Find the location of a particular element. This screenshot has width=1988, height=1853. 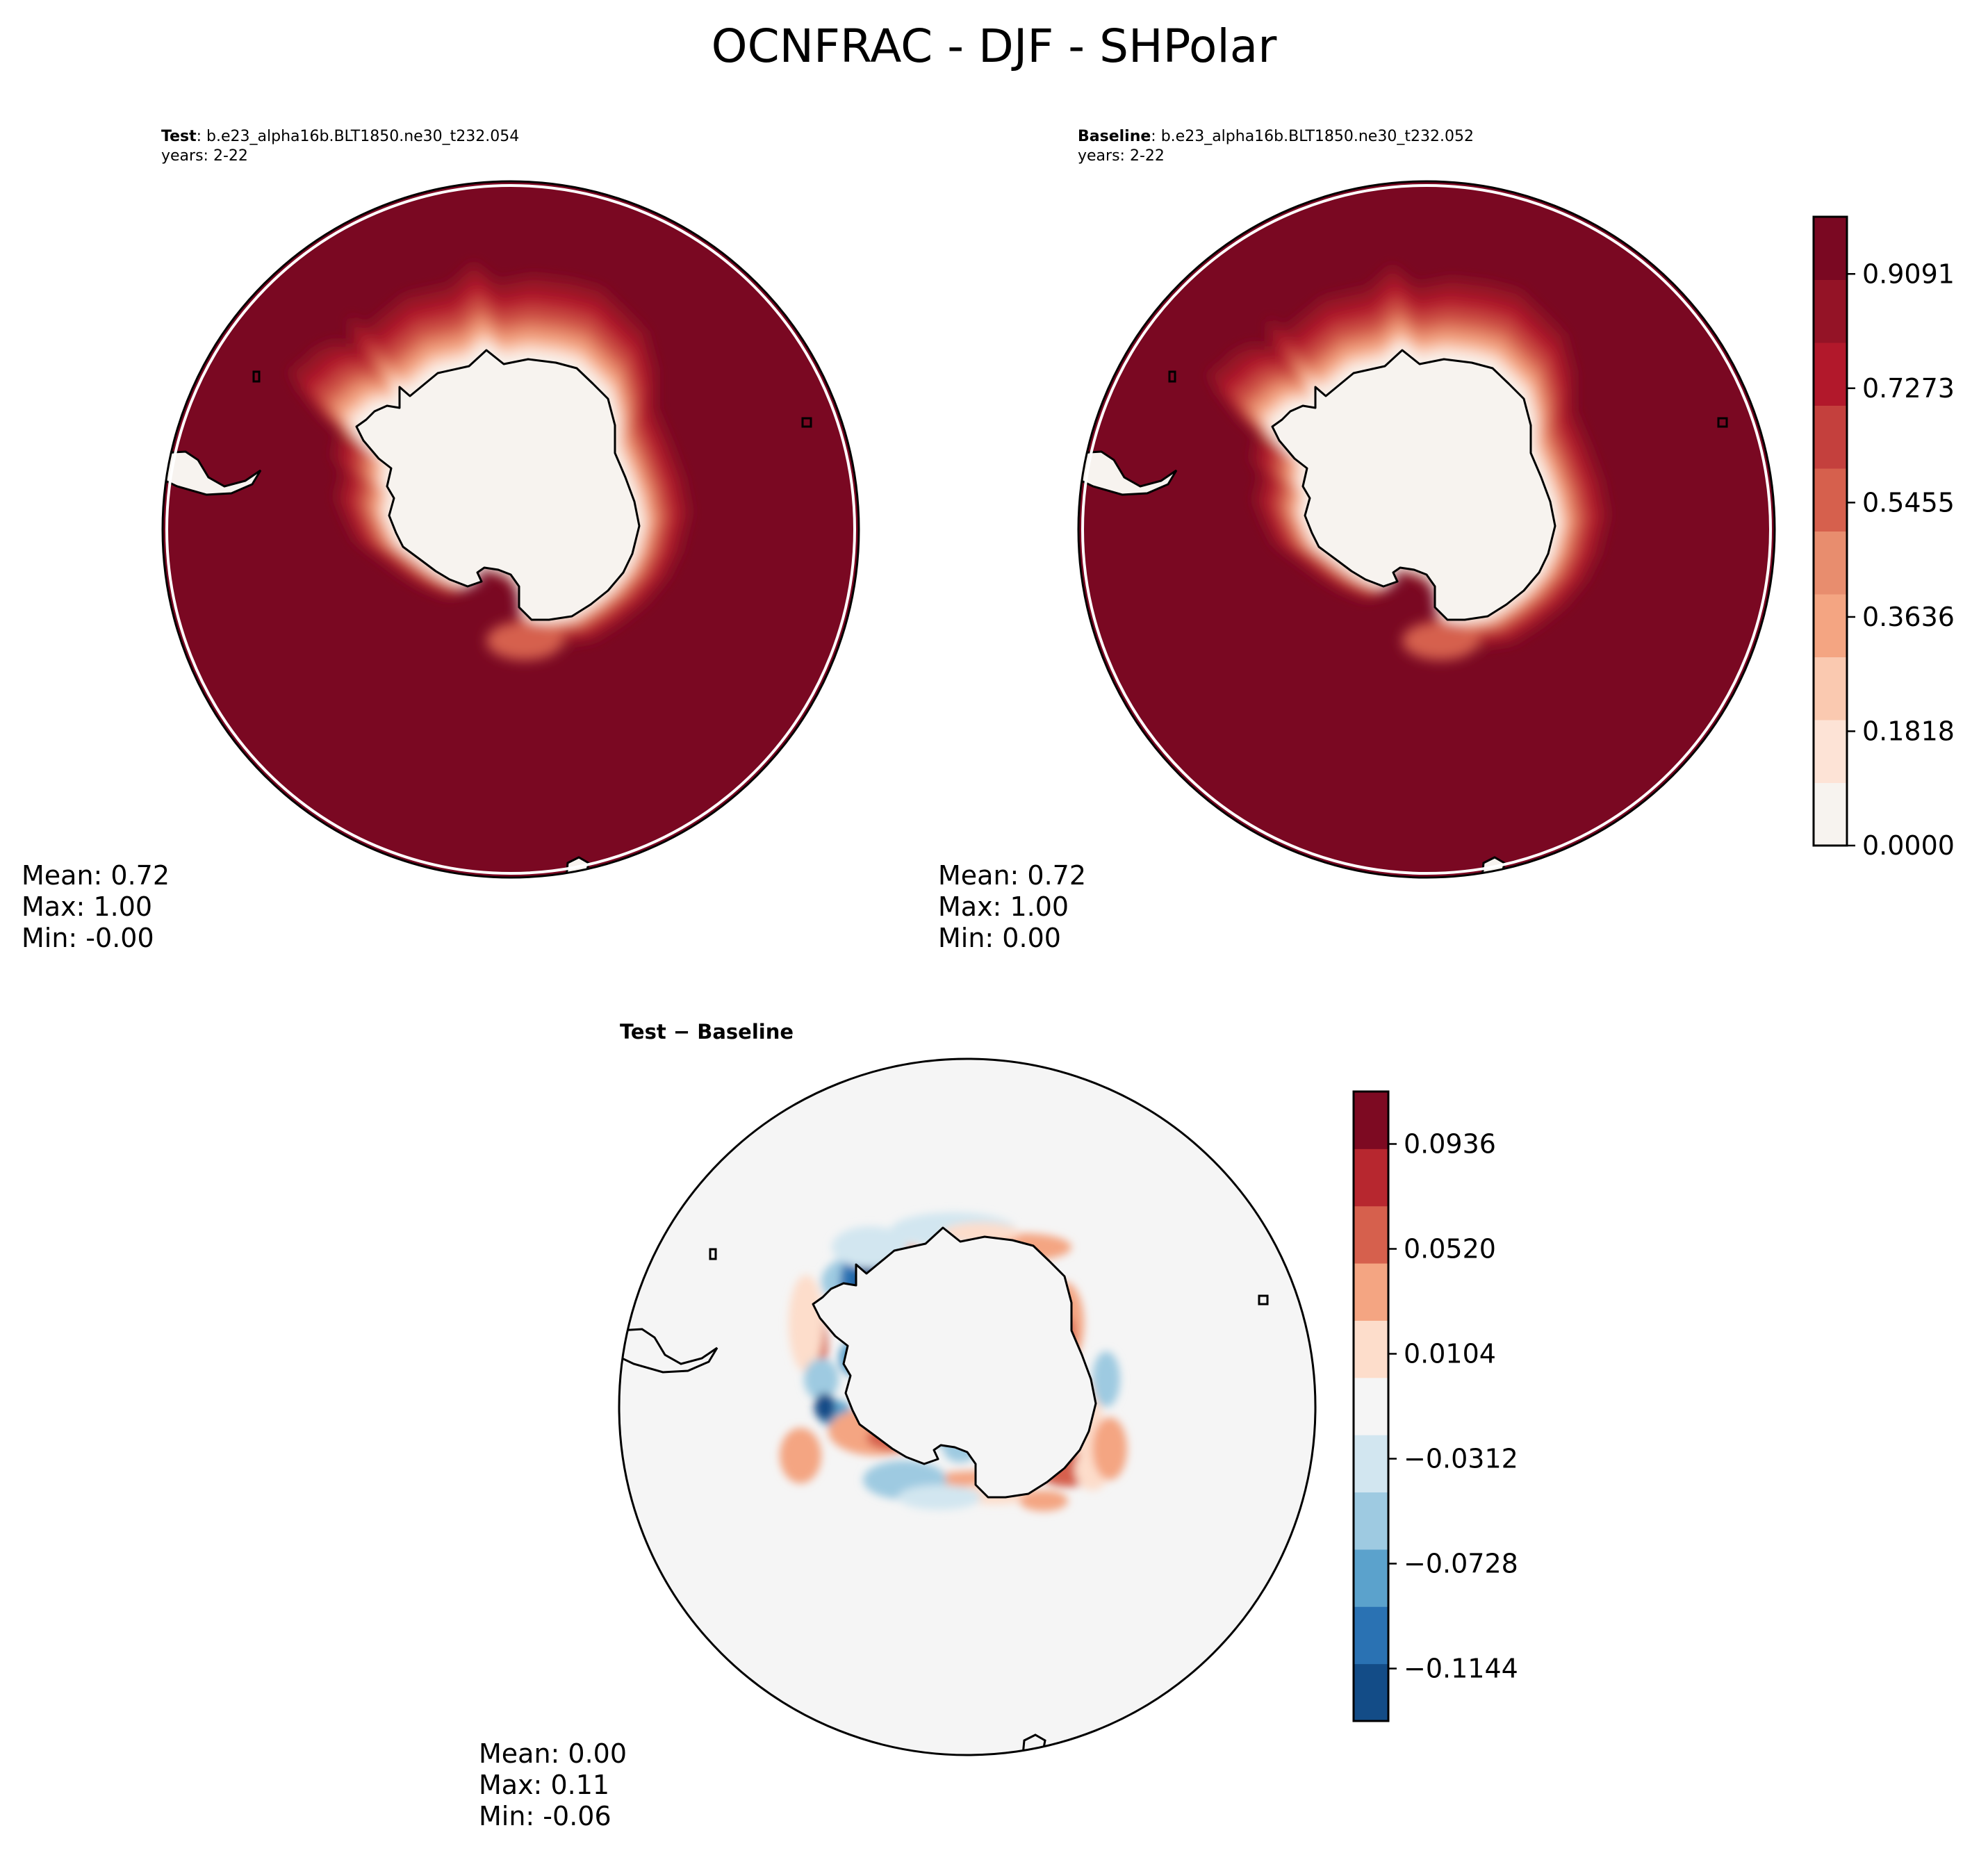

colorbar-tick-label-1: −0.1144 is located at coordinates (1461, 1669).